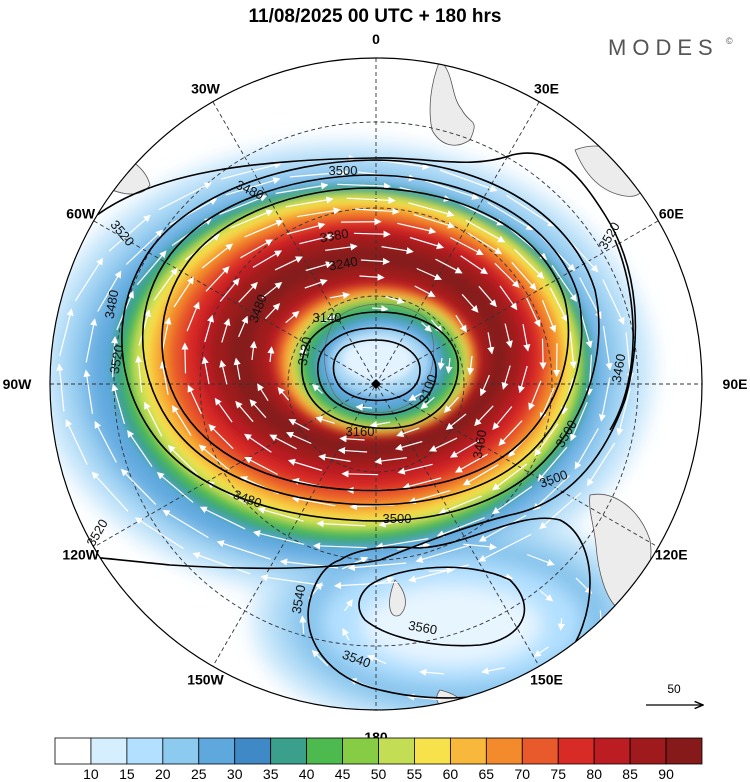 The height and width of the screenshot is (782, 750). Describe the element at coordinates (670, 47) in the screenshot. I see `modes-logo: MODES ©` at that location.